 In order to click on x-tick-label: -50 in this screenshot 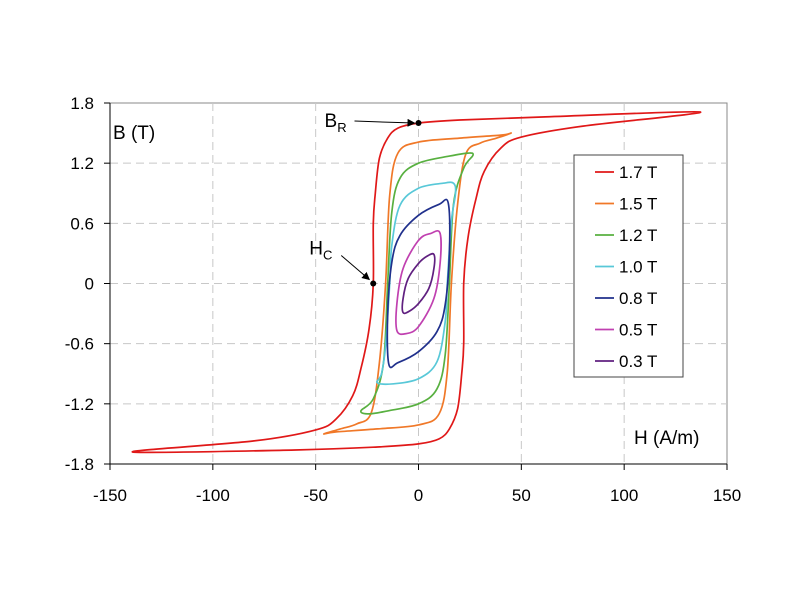, I will do `click(315, 495)`.